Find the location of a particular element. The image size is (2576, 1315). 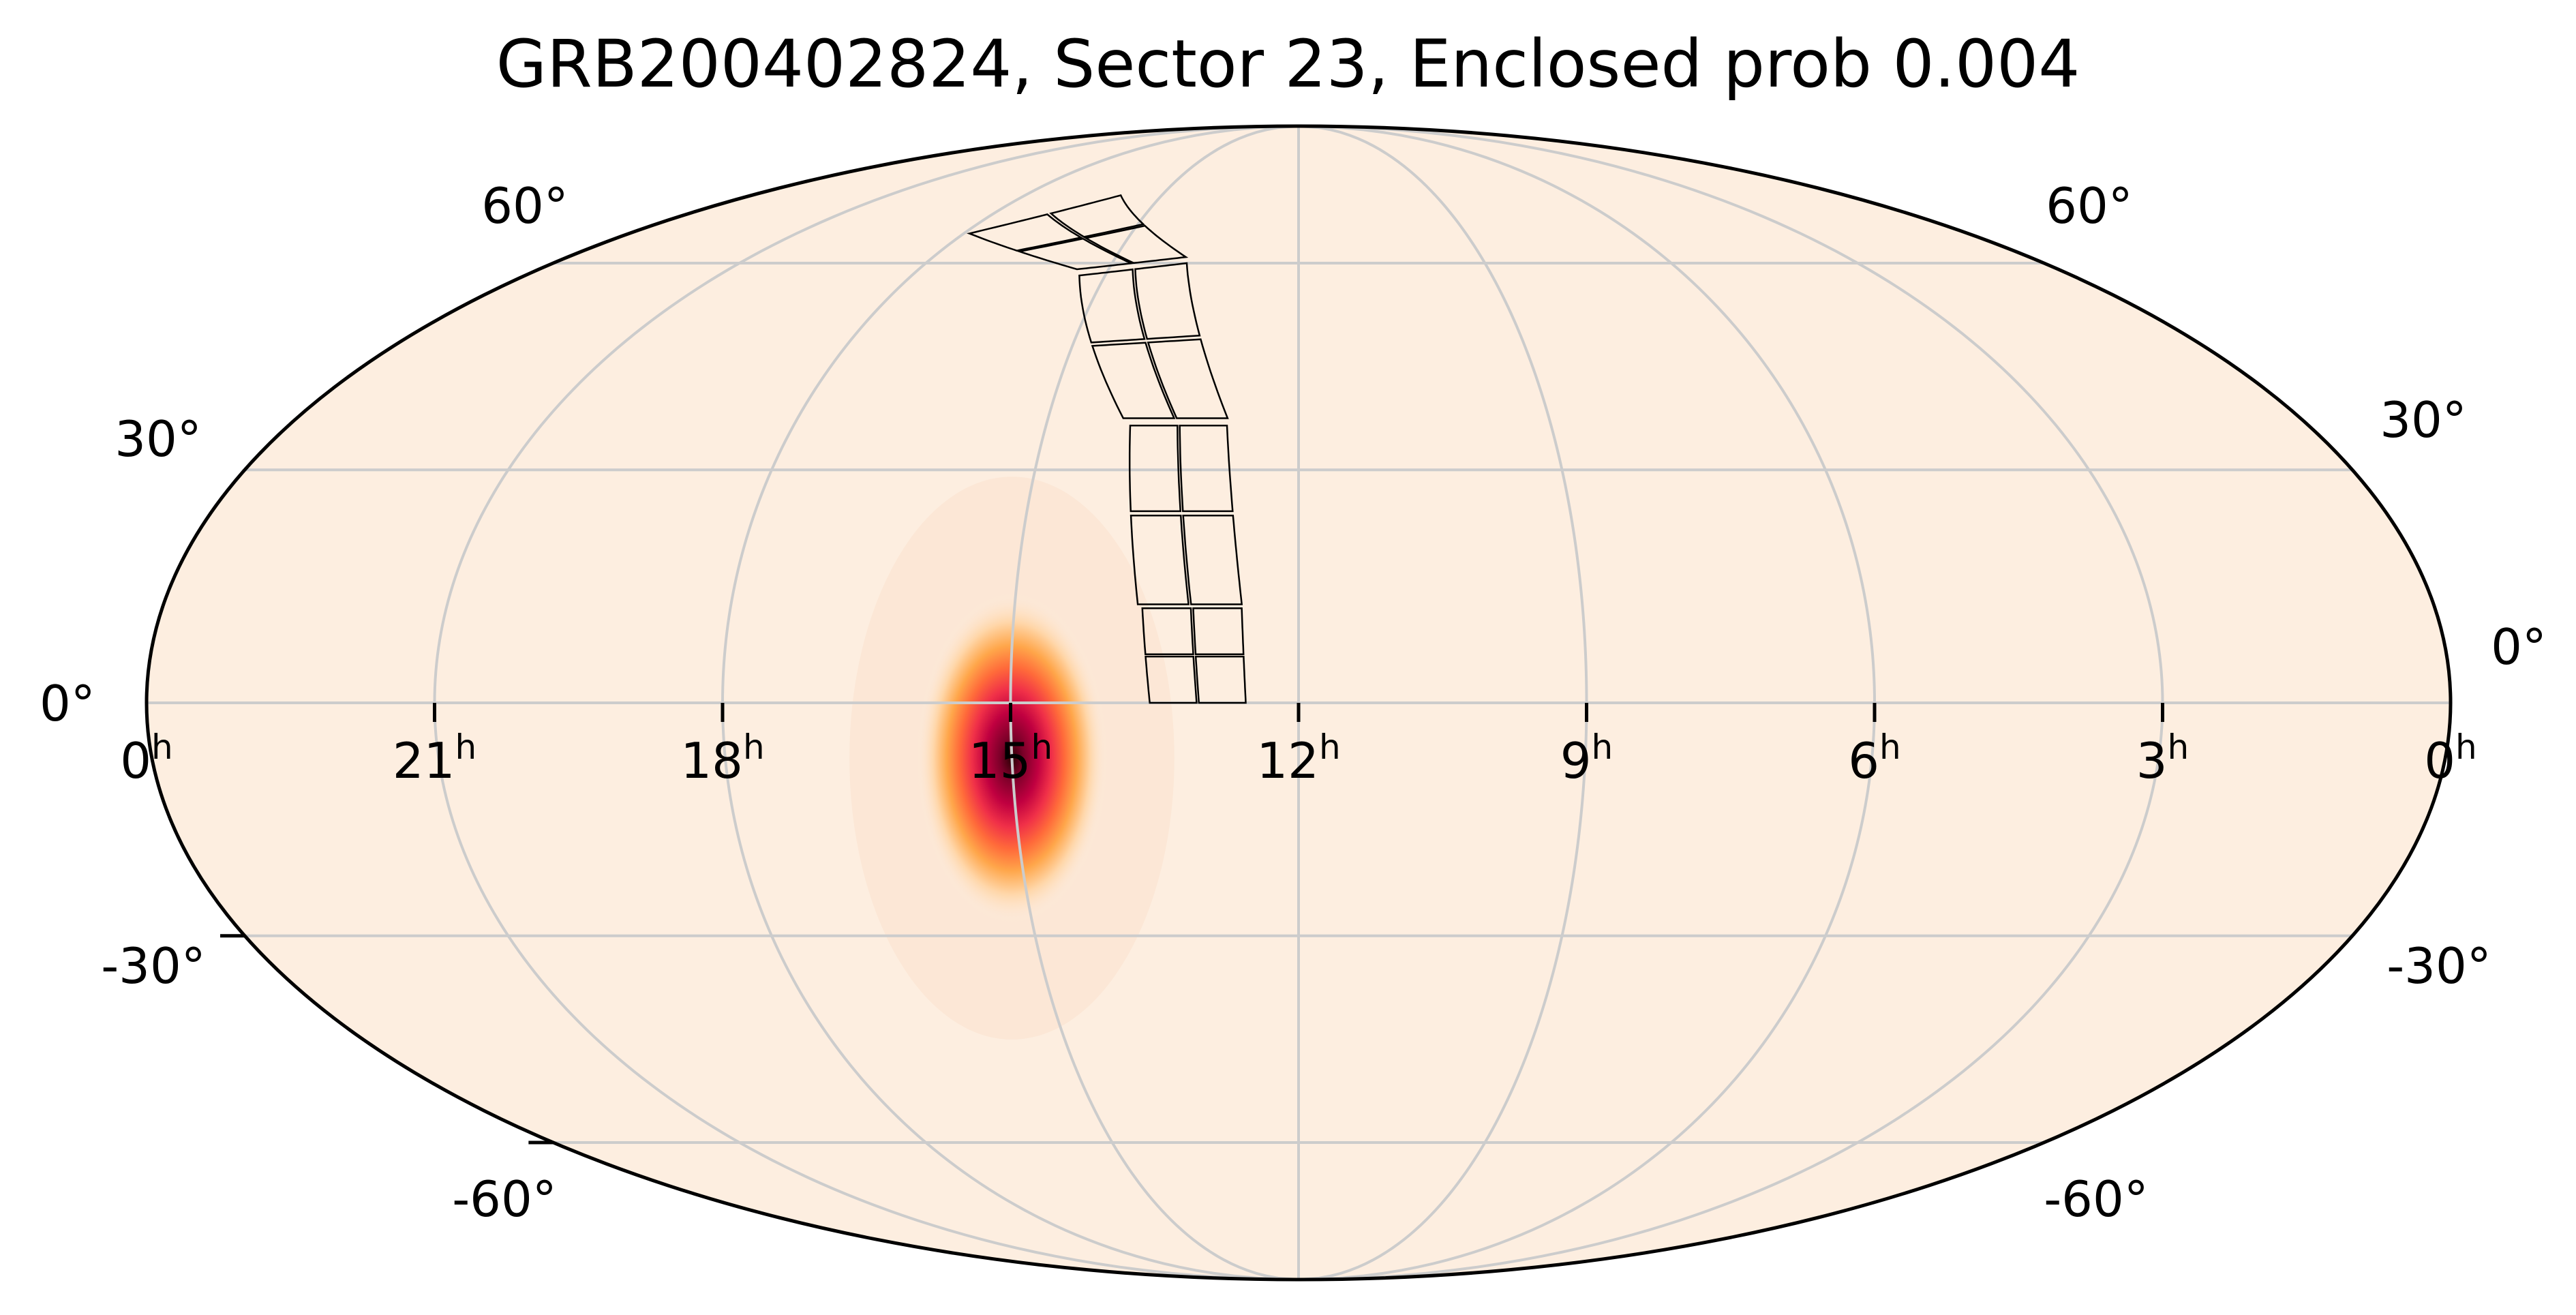

ra-tick-label-15: 15h is located at coordinates (1010, 758).